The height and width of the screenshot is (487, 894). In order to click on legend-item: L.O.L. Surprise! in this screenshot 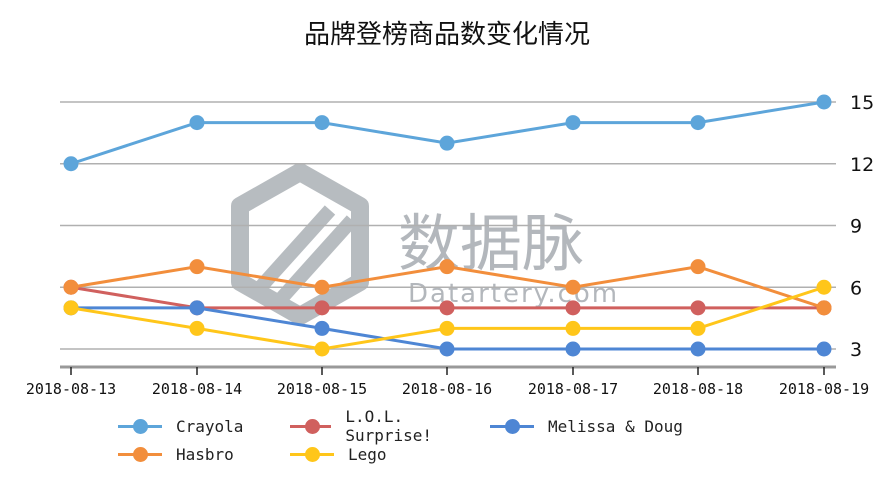, I will do `click(390, 426)`.